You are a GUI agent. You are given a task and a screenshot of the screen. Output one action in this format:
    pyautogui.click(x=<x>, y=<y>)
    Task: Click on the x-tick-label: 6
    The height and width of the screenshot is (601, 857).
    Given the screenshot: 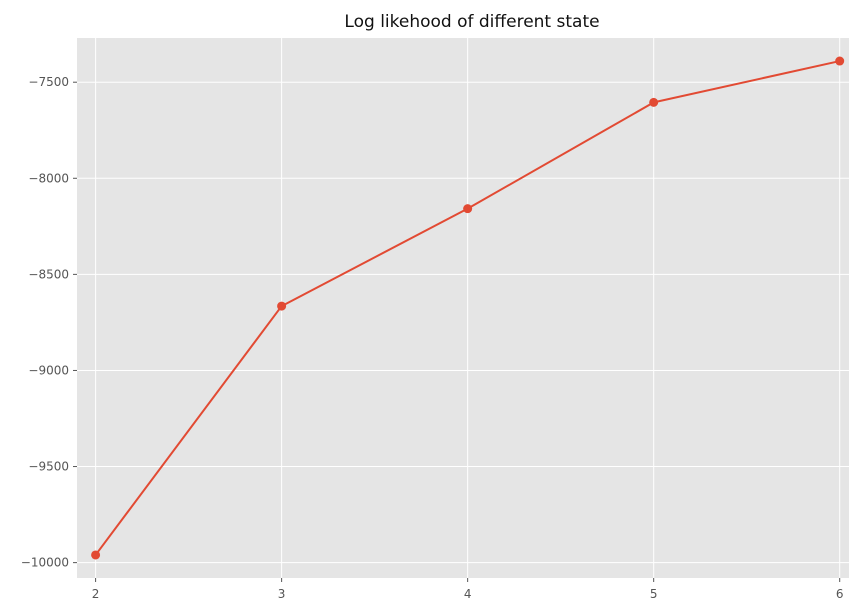 What is the action you would take?
    pyautogui.click(x=840, y=594)
    